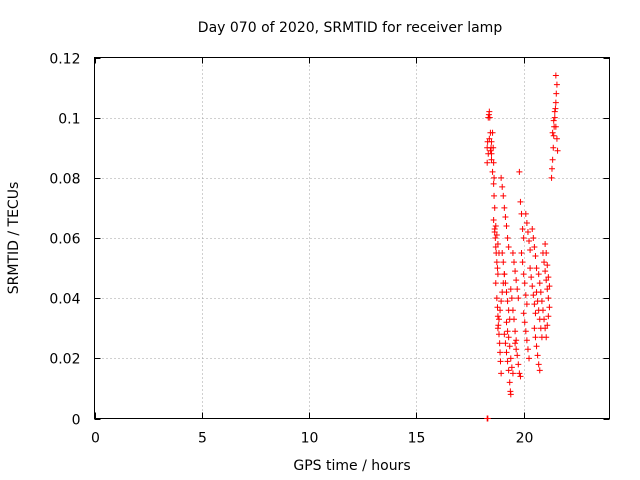  Describe the element at coordinates (64, 360) in the screenshot. I see `y-tick-label: 0.02` at that location.